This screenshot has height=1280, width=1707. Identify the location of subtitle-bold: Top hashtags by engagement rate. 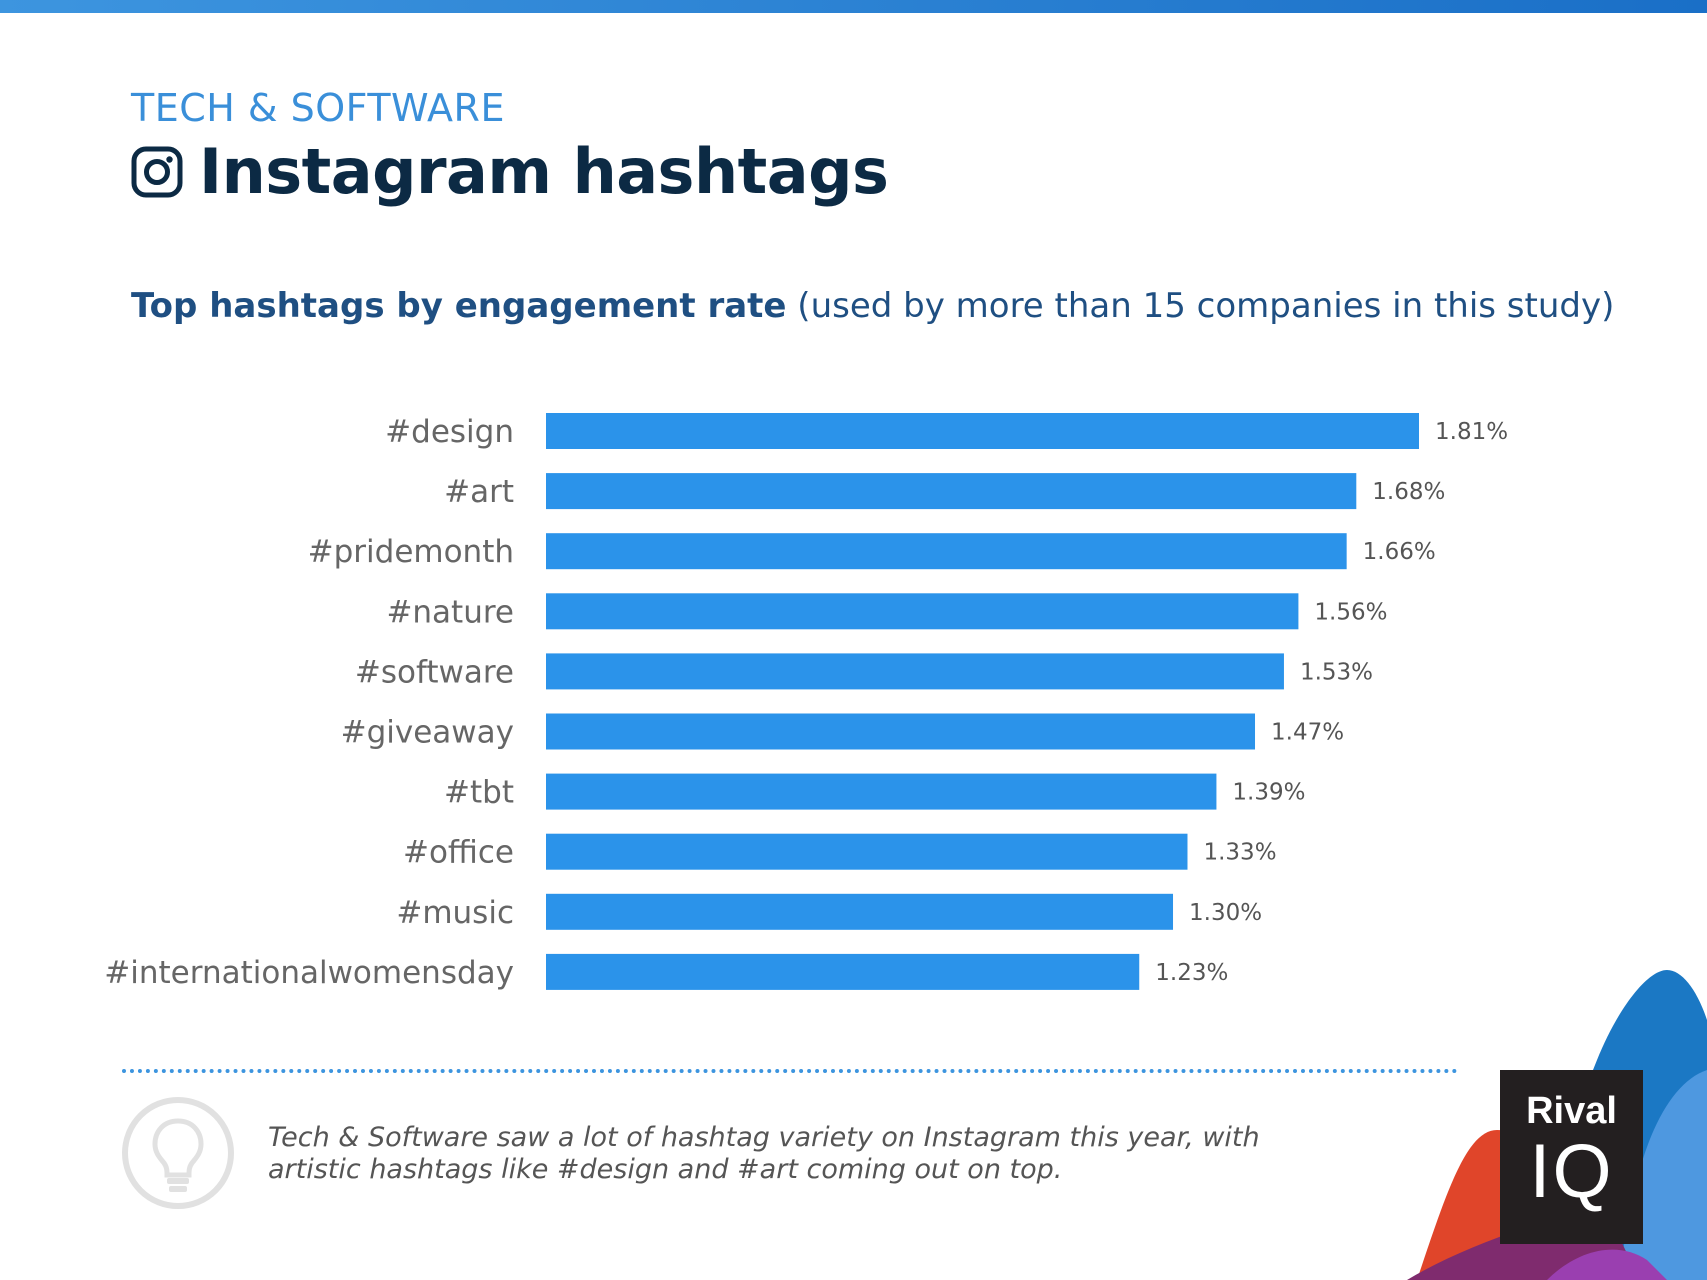
(459, 306).